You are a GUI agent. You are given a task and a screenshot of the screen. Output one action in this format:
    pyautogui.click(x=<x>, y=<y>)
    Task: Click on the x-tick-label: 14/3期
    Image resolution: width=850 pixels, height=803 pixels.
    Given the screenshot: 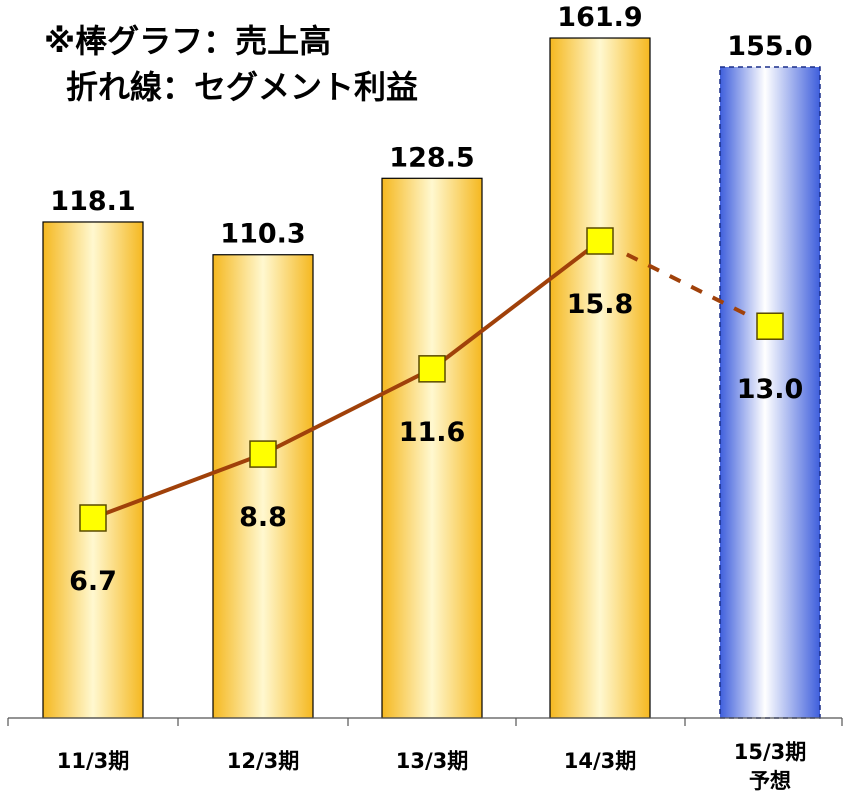 What is the action you would take?
    pyautogui.click(x=600, y=761)
    